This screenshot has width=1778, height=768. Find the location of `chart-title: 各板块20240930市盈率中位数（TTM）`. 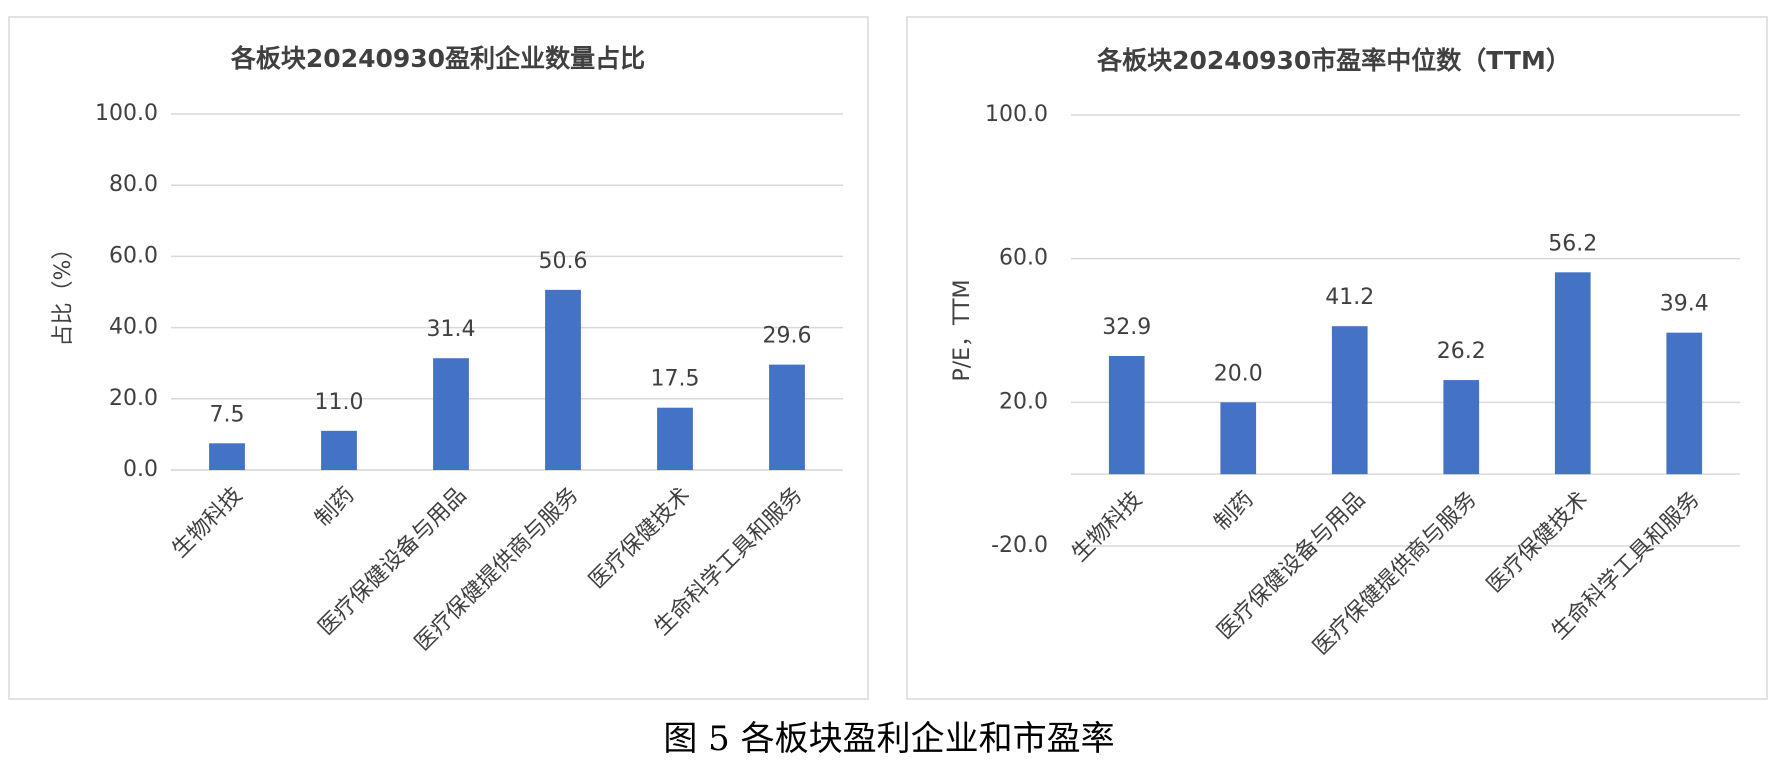

chart-title: 各板块20240930市盈率中位数（TTM） is located at coordinates (1333, 60).